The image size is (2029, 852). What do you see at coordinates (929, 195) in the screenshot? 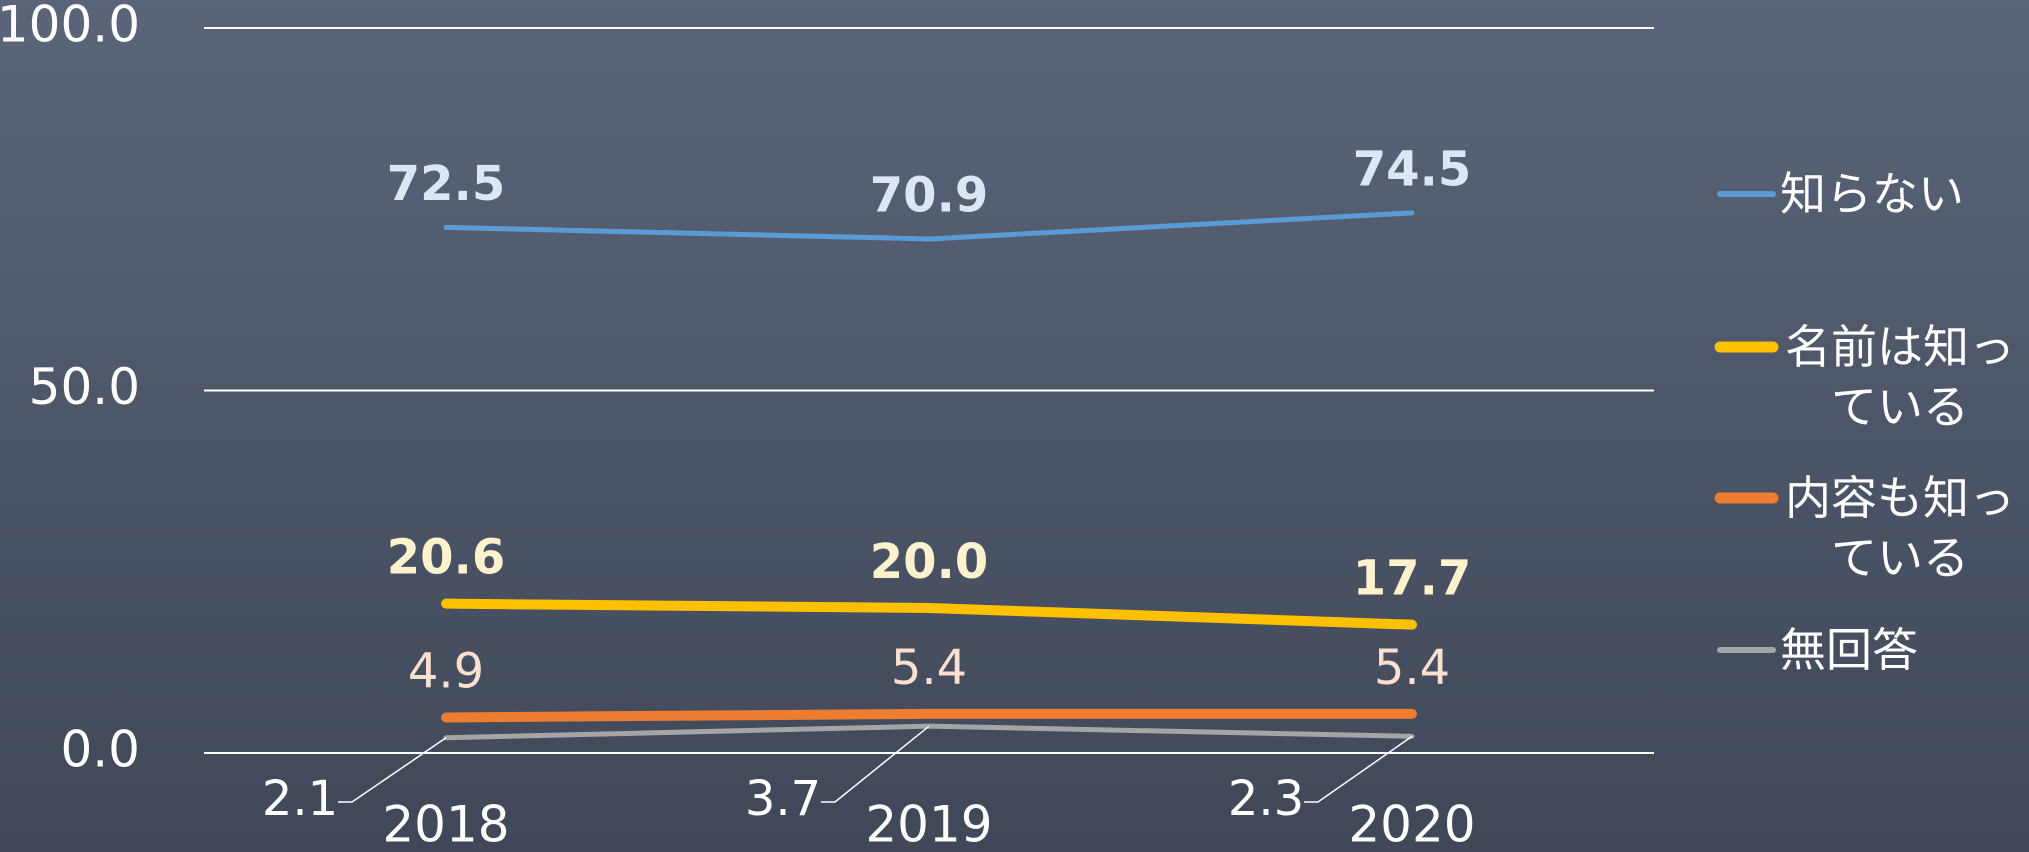
I see `data-label: 70.9` at bounding box center [929, 195].